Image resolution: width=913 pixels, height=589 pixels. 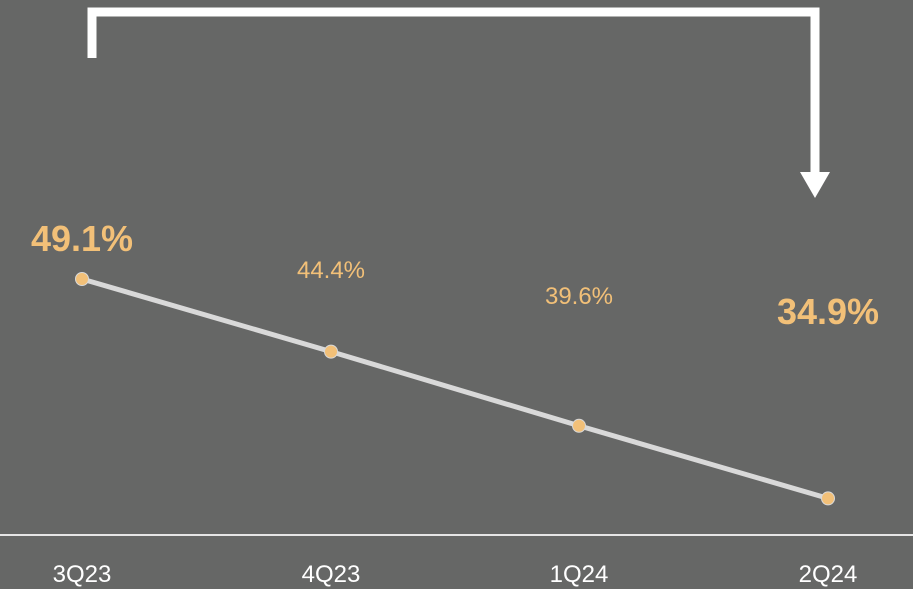 What do you see at coordinates (82, 574) in the screenshot?
I see `x-tick-label-3Q23: 3Q23` at bounding box center [82, 574].